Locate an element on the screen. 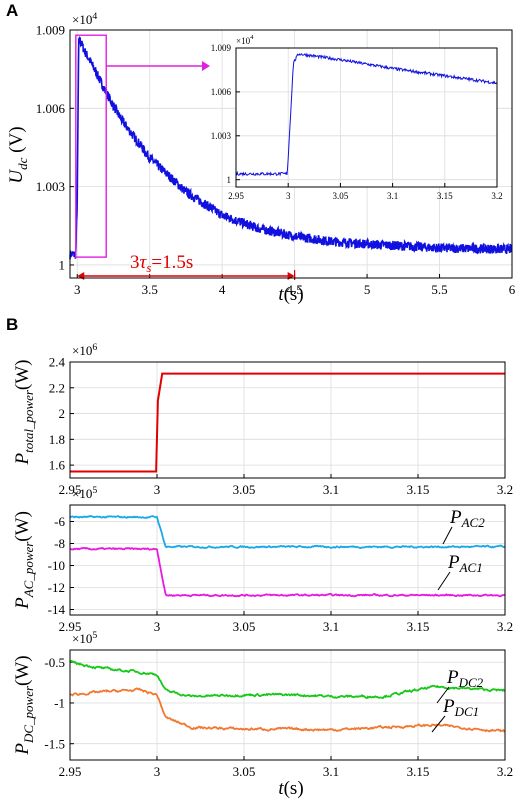 Image resolution: width=519 pixels, height=799 pixels. b1-xtick-label-3: 3.1 is located at coordinates (331, 489).